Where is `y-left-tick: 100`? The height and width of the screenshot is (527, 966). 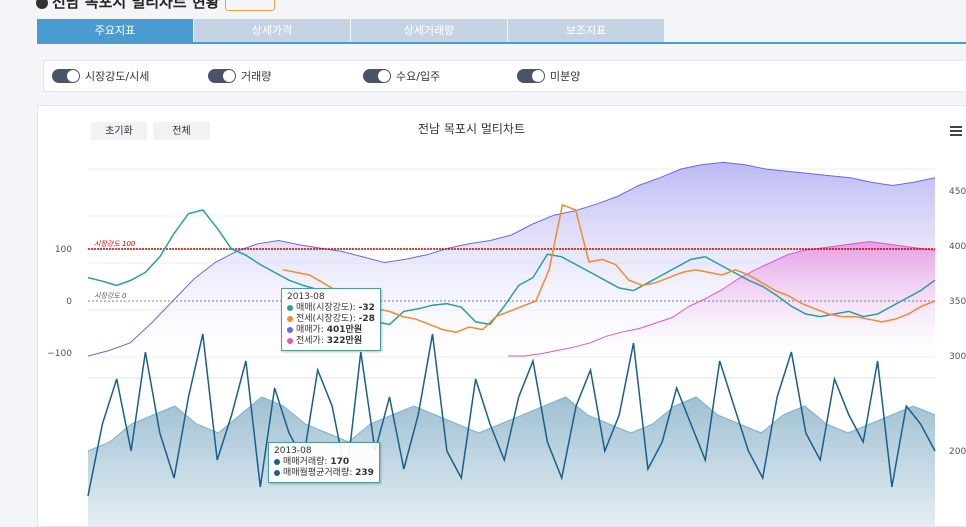 y-left-tick: 100 is located at coordinates (63, 250).